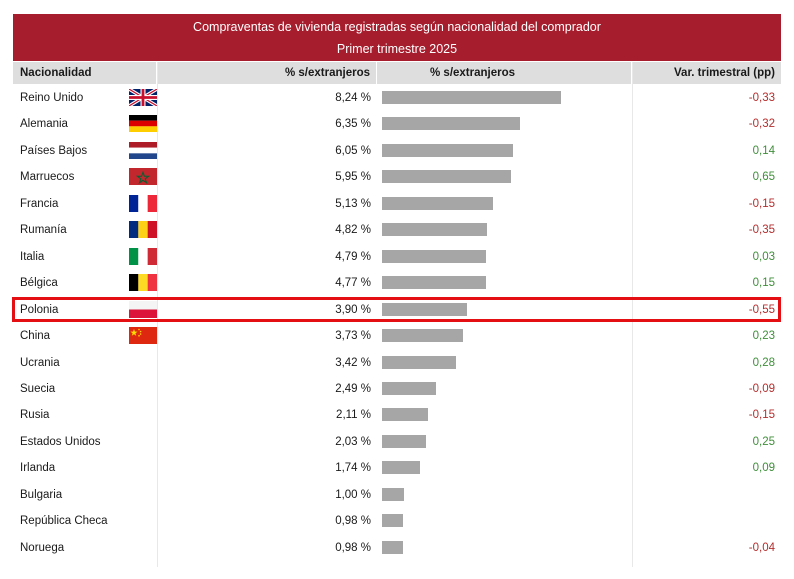 The height and width of the screenshot is (579, 794). What do you see at coordinates (54, 150) in the screenshot?
I see `nationality-label: Países Bajos` at bounding box center [54, 150].